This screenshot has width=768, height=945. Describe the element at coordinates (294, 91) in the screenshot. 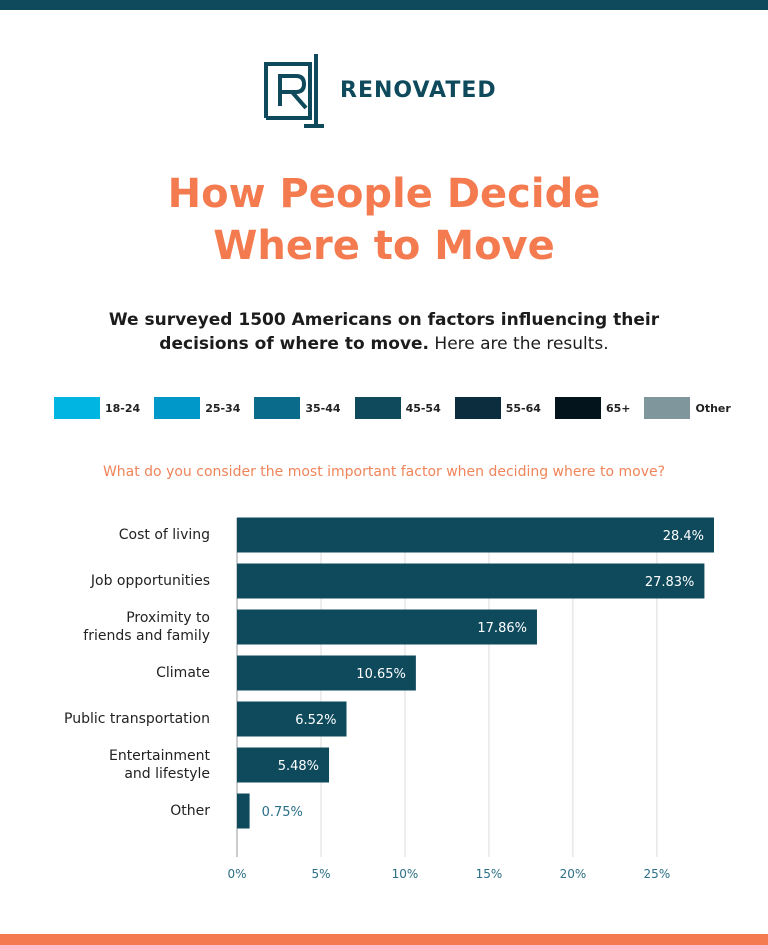

I see `logo` at that location.